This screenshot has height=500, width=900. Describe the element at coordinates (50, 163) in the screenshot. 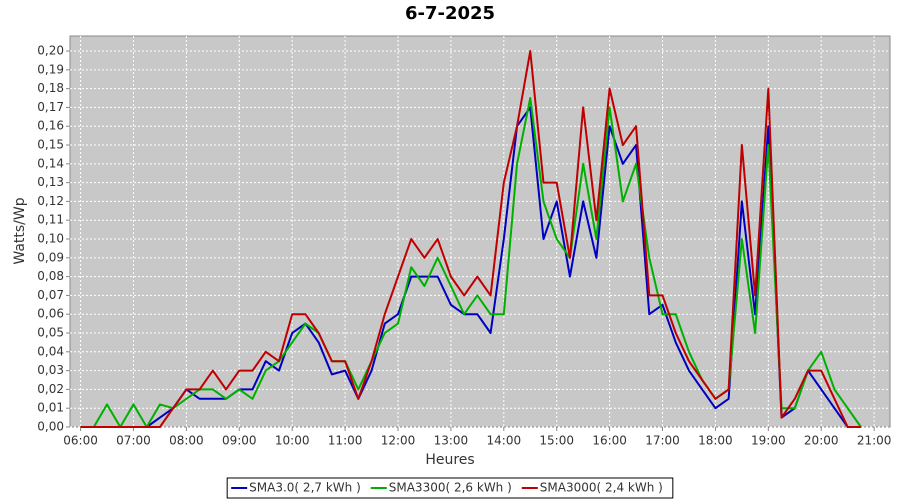

I see `y-tick-label: 0,14` at that location.